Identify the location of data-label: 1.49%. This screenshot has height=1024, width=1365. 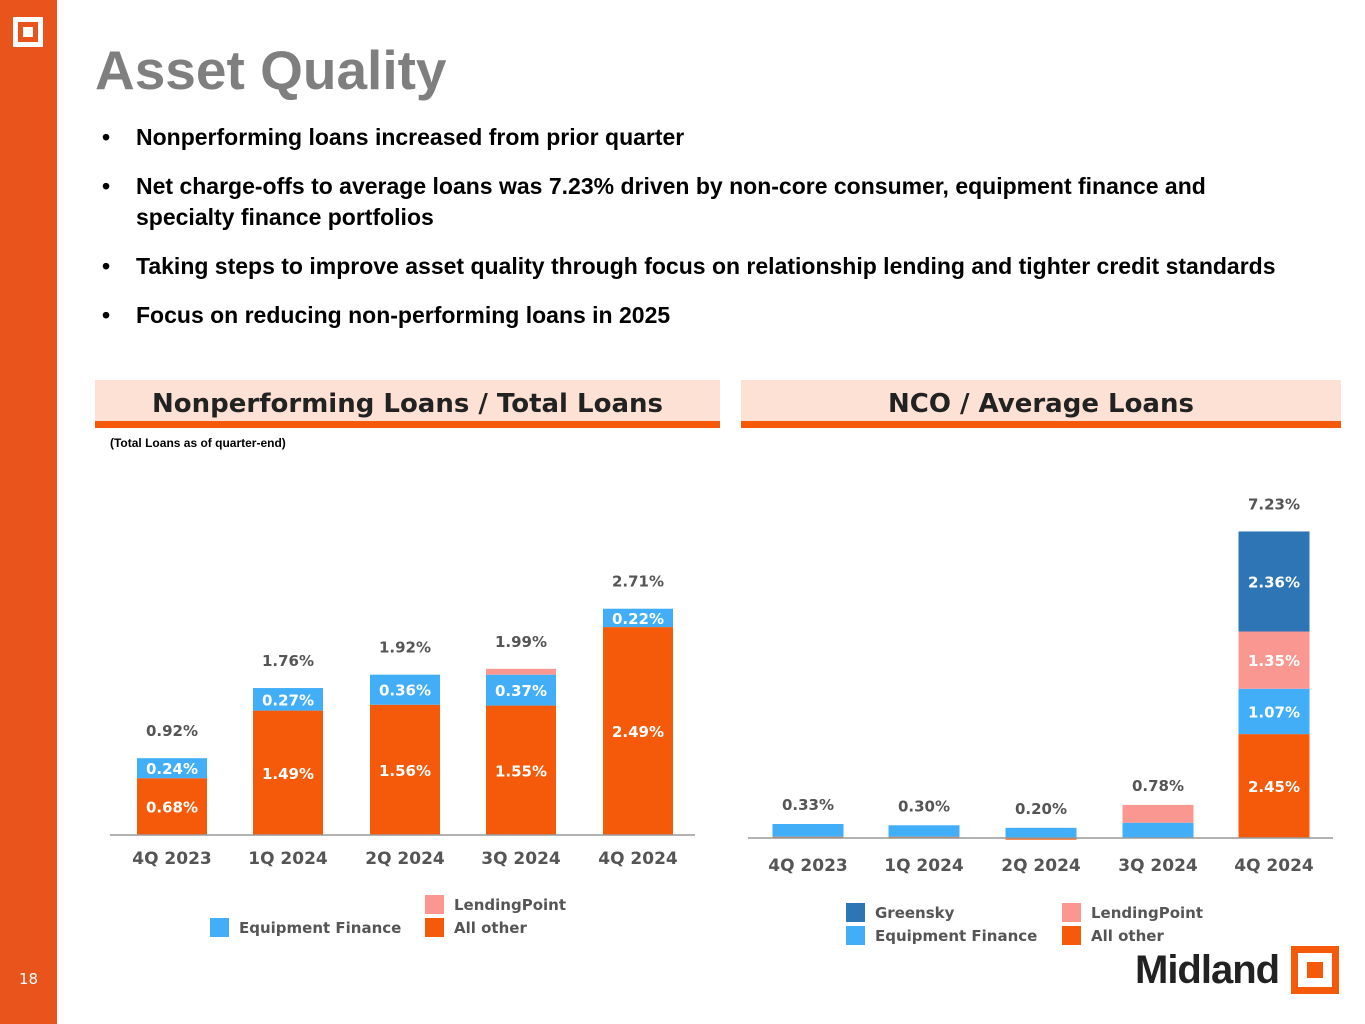
(288, 774).